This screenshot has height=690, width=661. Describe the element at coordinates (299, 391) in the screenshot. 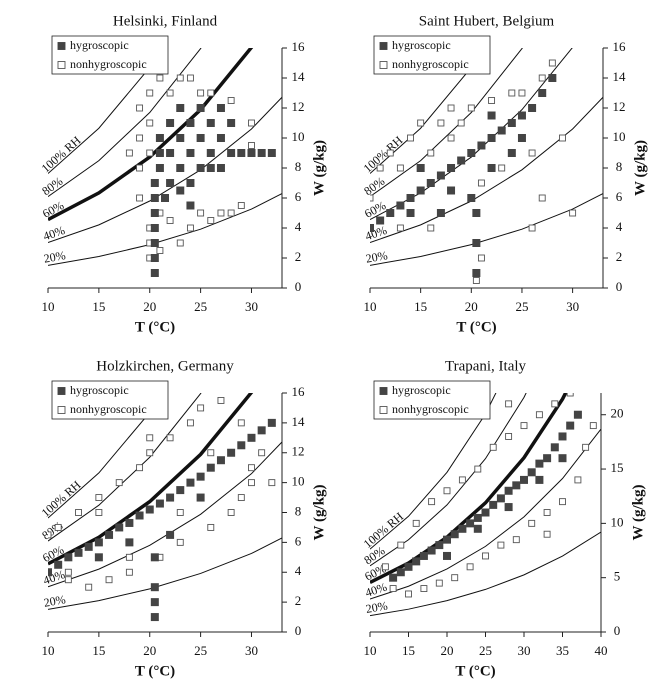

I see `y-tick-label: 16` at that location.